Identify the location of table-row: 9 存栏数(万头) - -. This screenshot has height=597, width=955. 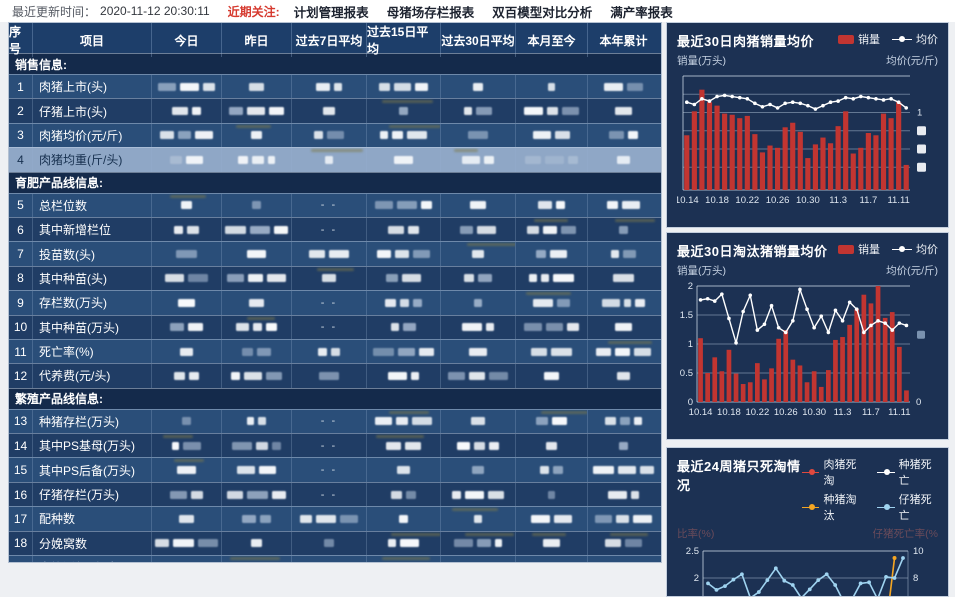
(335, 302).